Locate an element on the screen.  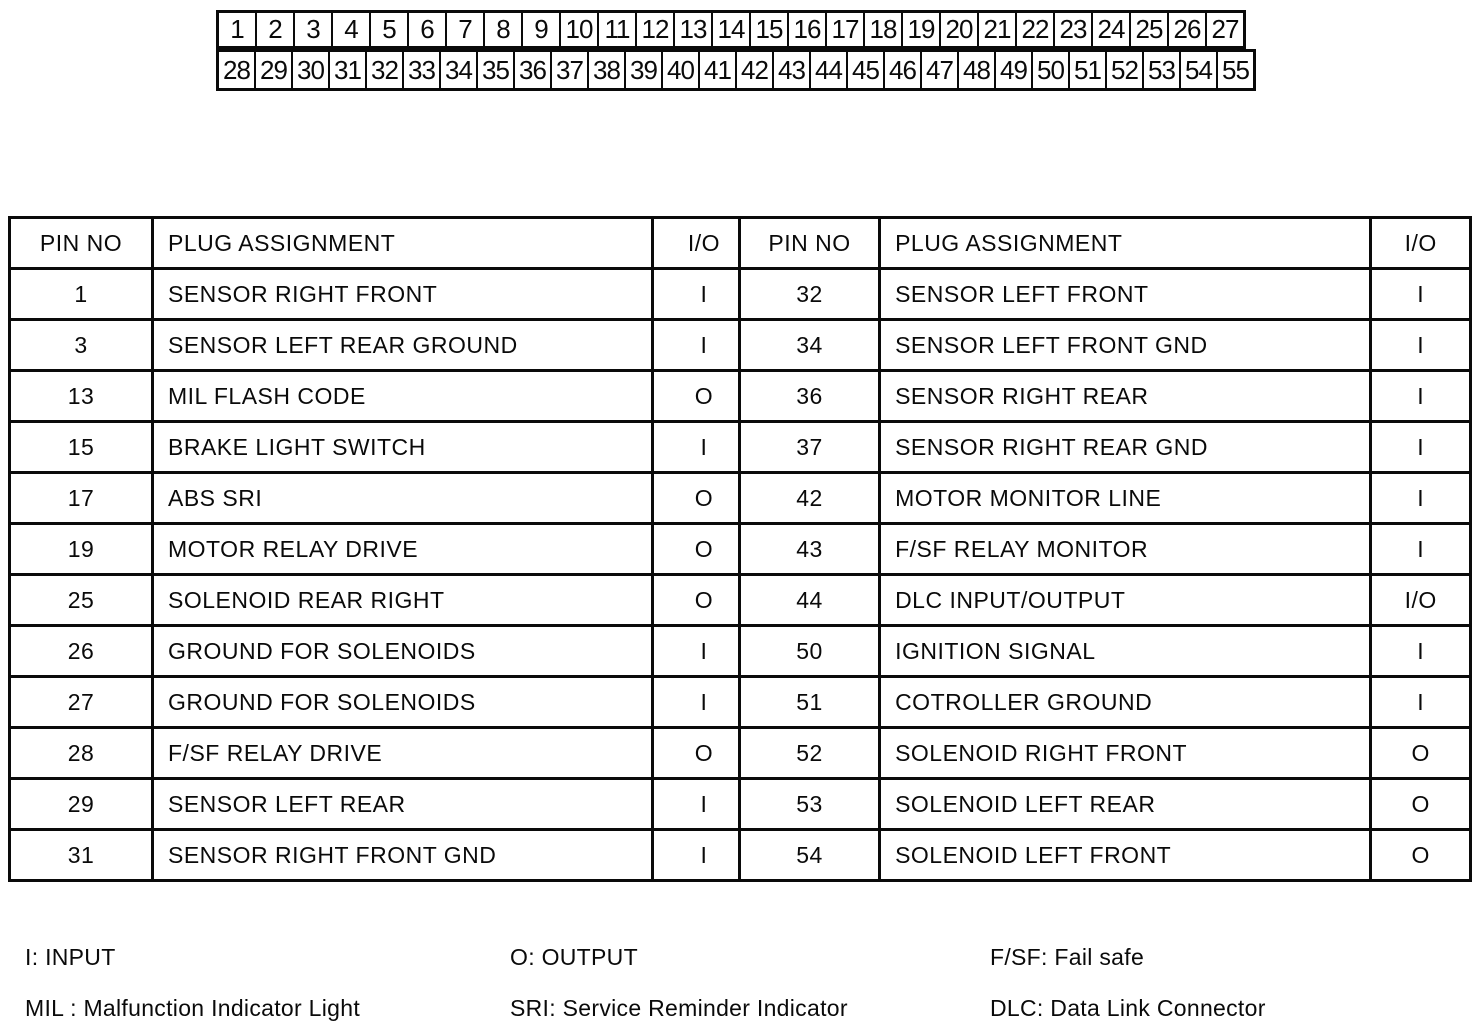
table-row: 32 SENSOR LEFT FRONT I is located at coordinates (1104, 294).